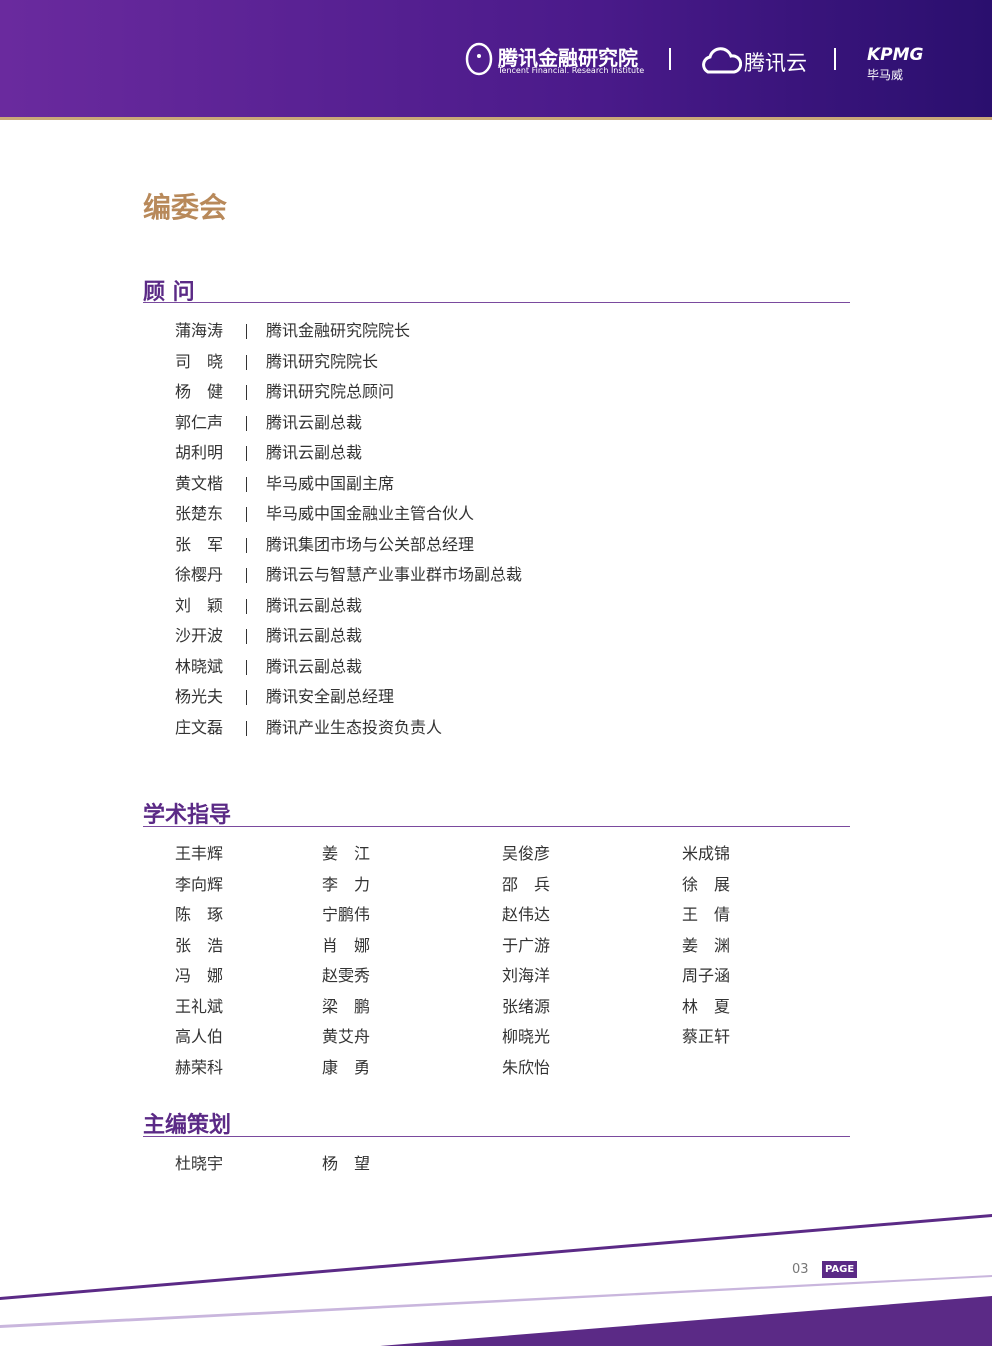 The height and width of the screenshot is (1346, 992). Describe the element at coordinates (706, 853) in the screenshot. I see `academic-name: 米成锦` at that location.